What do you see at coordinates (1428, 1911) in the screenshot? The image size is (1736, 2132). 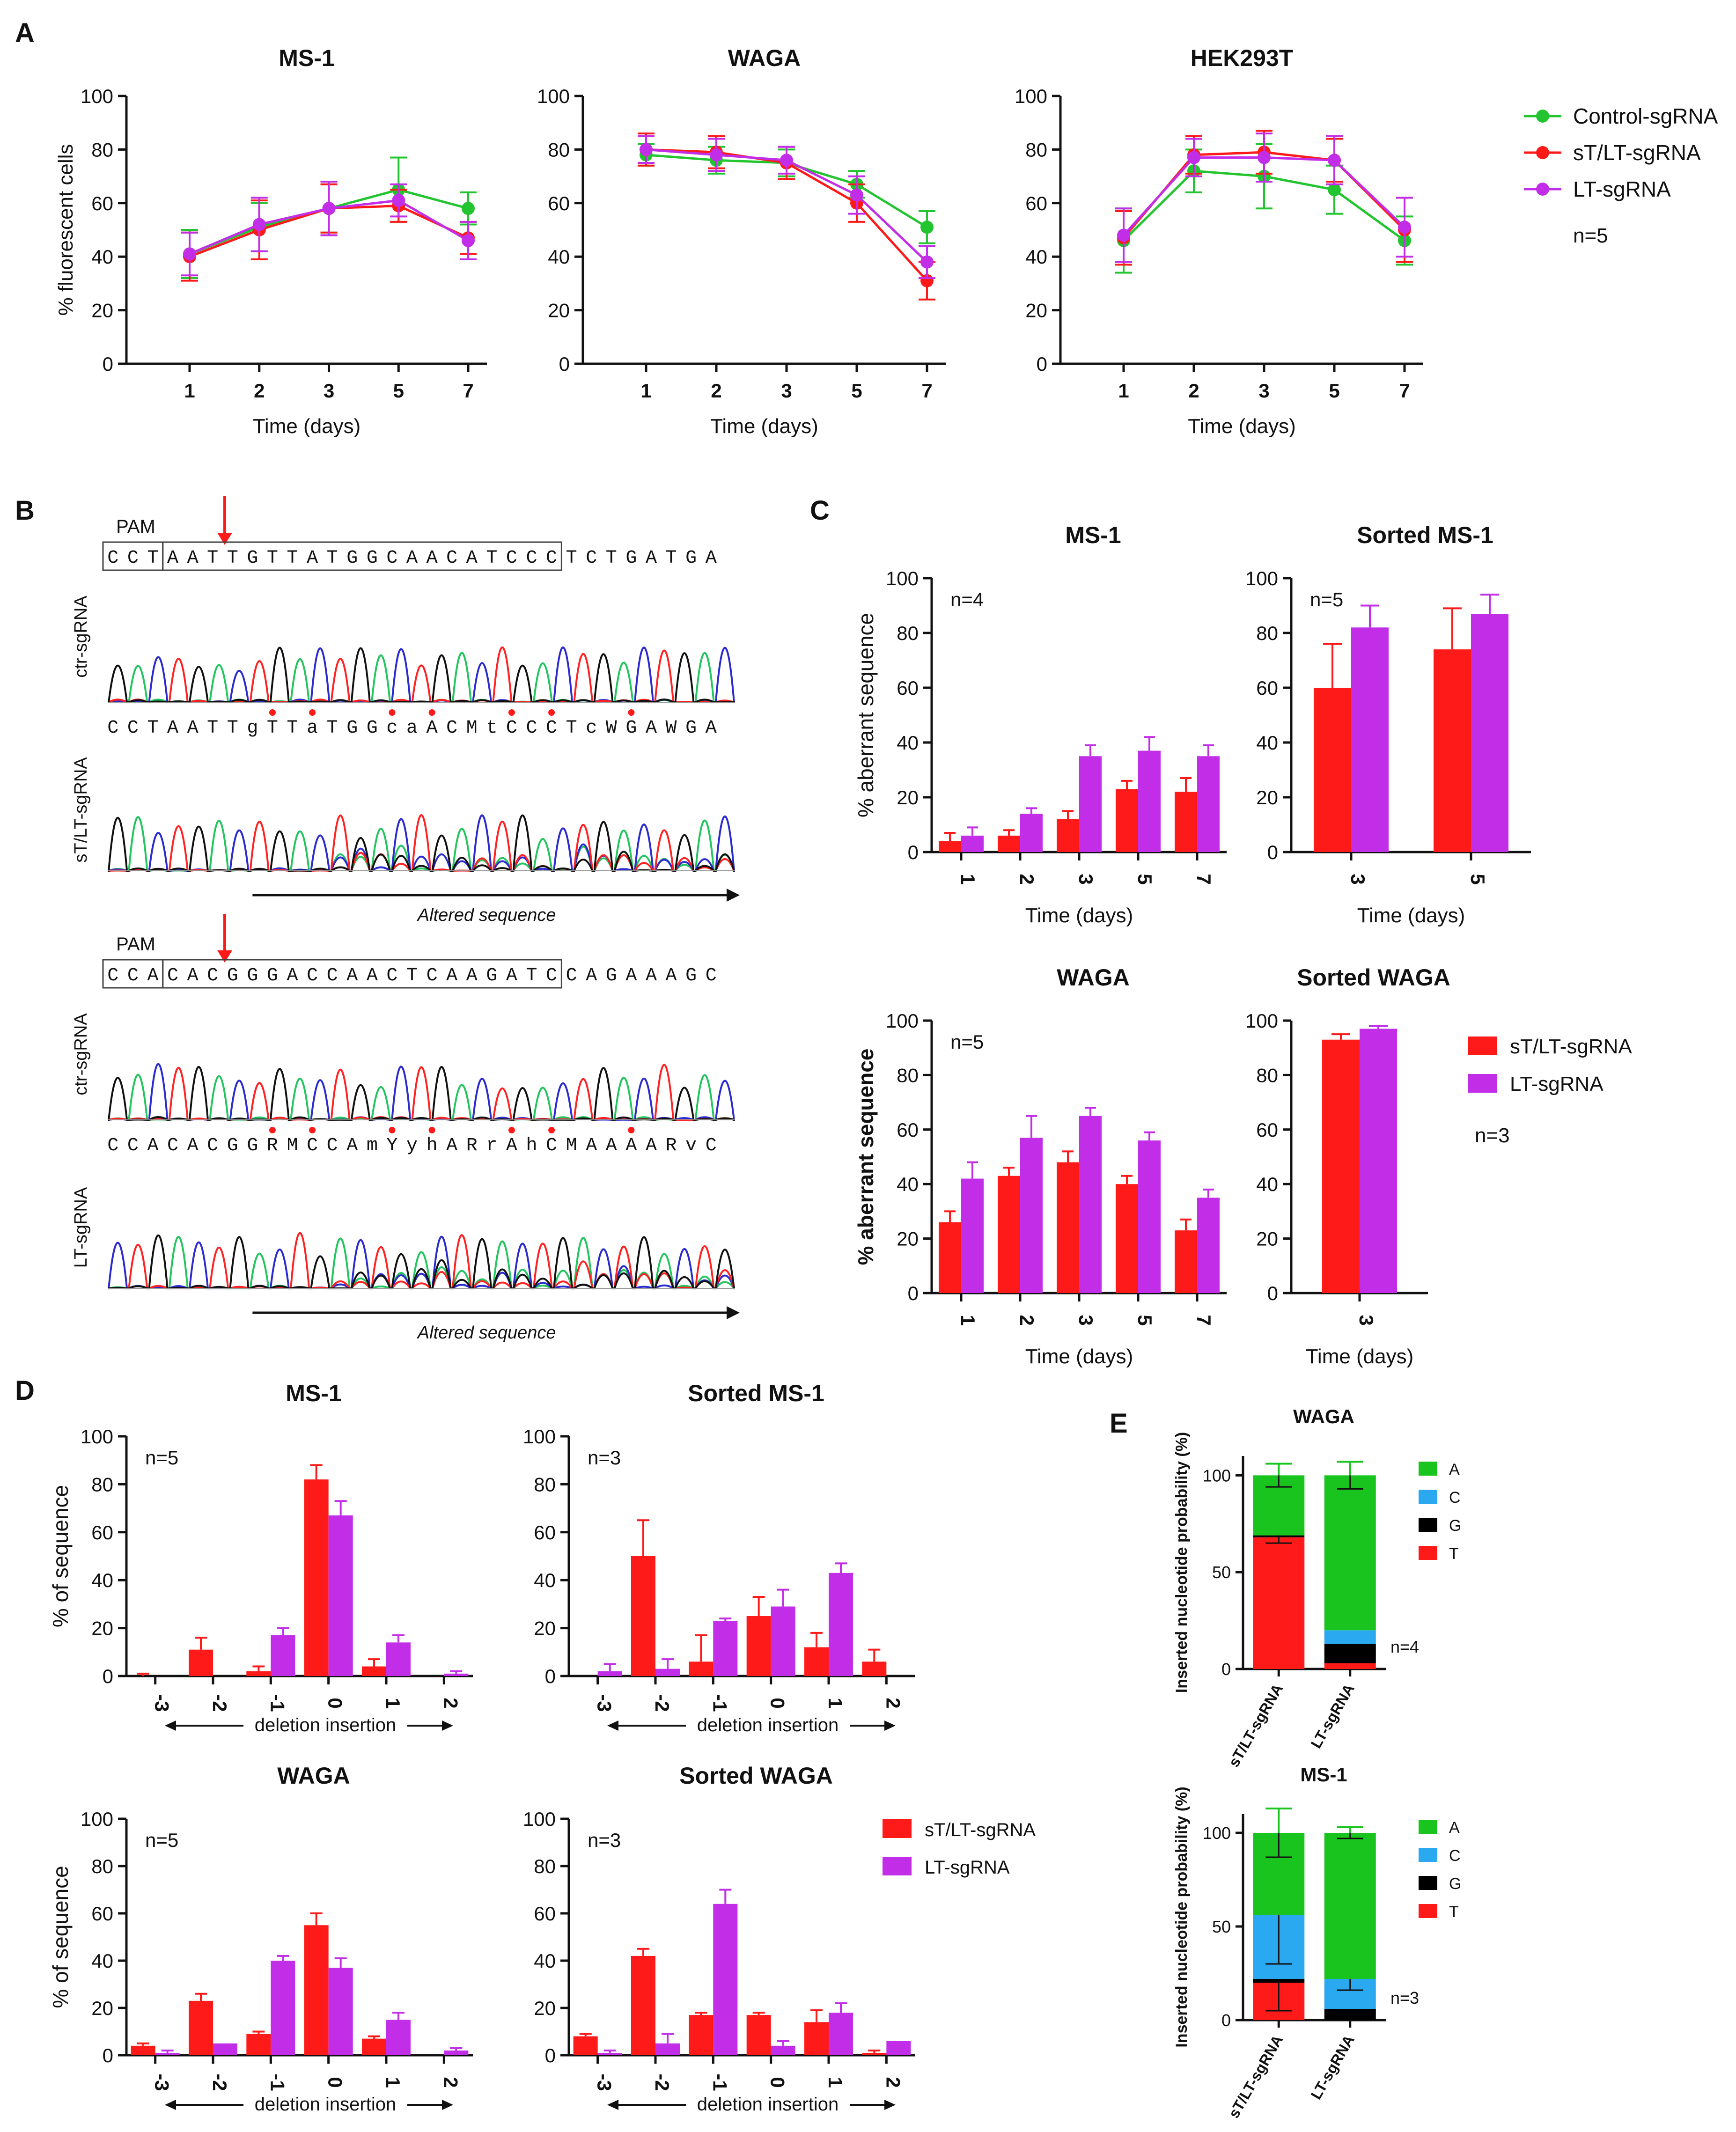 I see `E-MS1-legend-swatch` at bounding box center [1428, 1911].